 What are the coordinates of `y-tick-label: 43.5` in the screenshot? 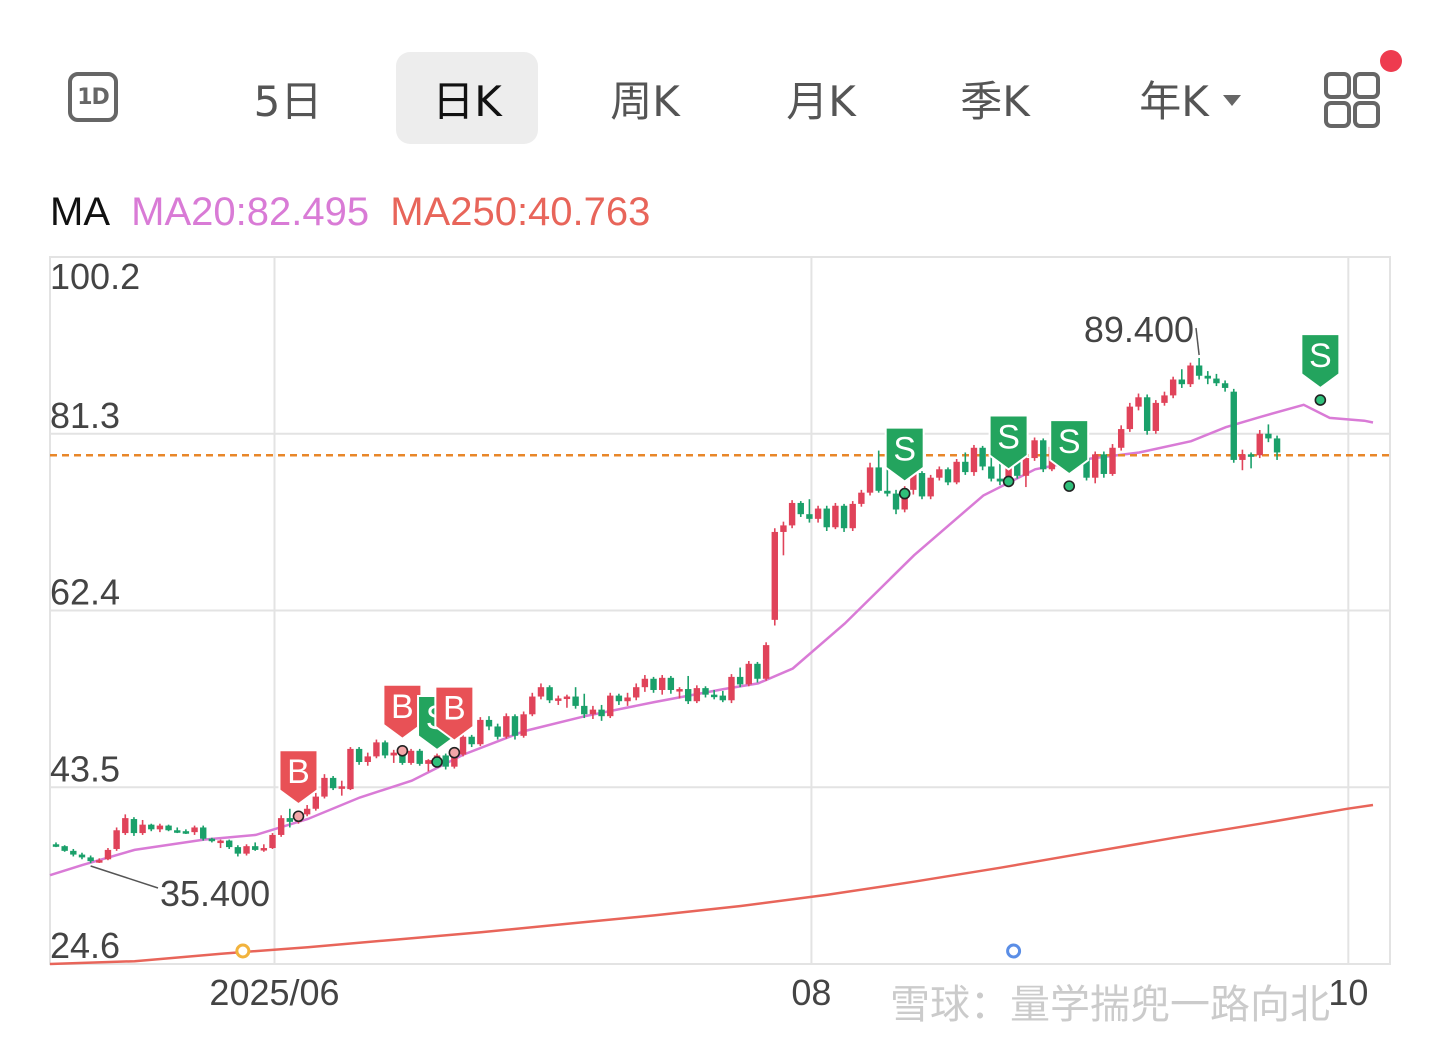 It's located at (85, 768).